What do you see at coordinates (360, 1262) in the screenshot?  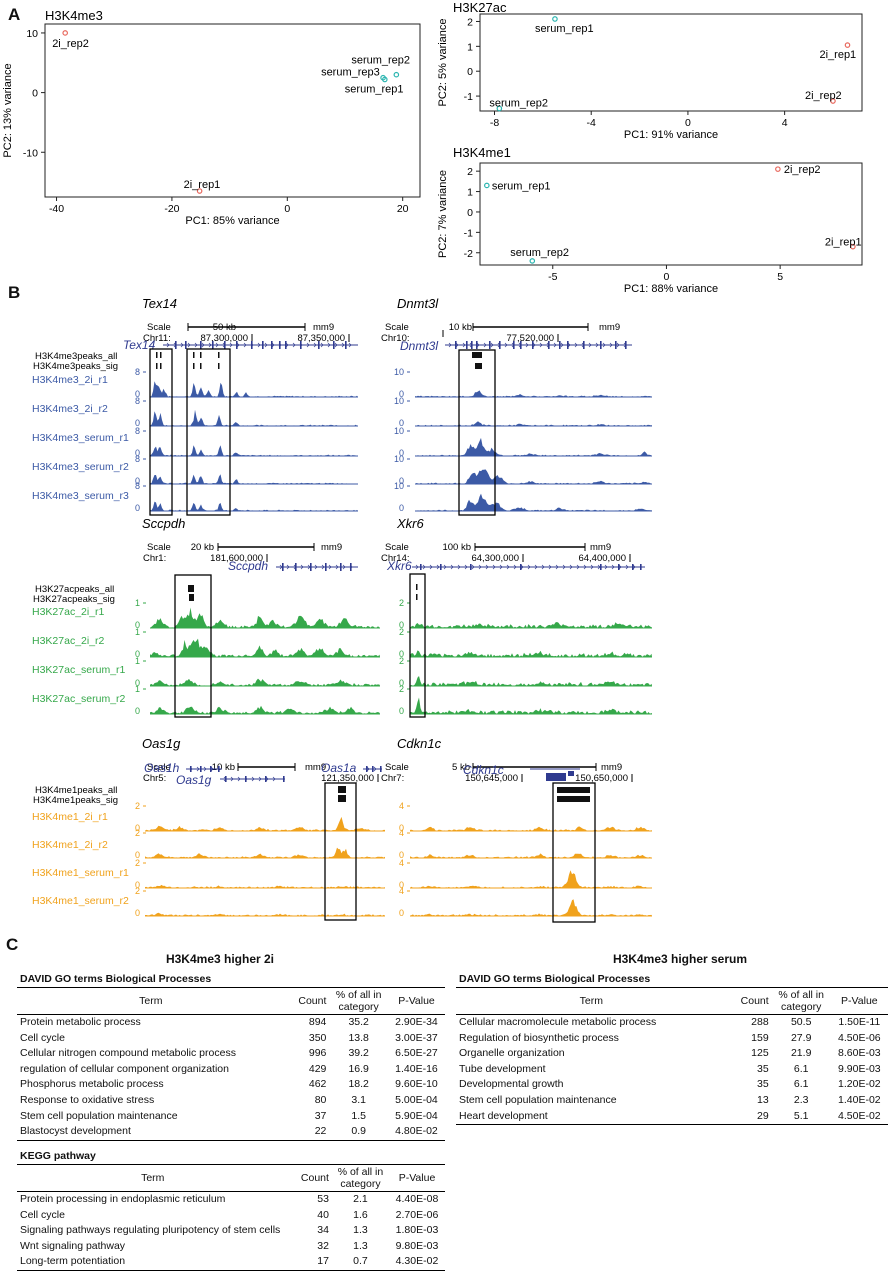 I see `pct-cell: 0.7` at bounding box center [360, 1262].